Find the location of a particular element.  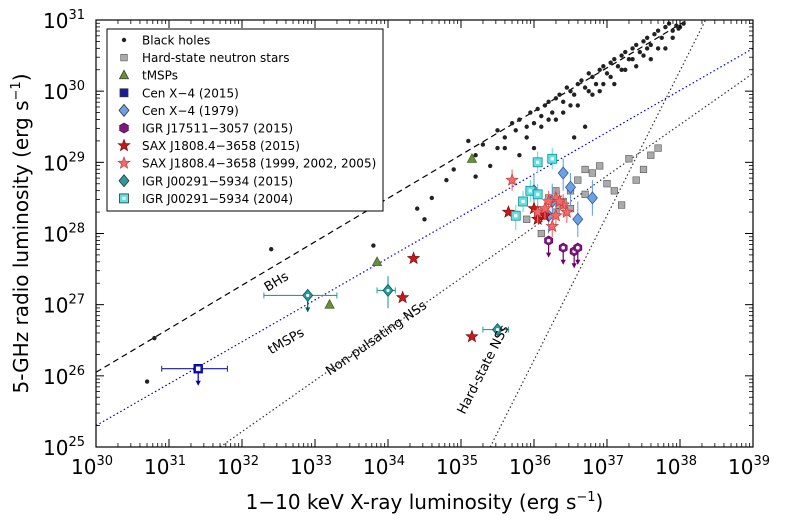

legend-label: tMSPs is located at coordinates (160, 76).